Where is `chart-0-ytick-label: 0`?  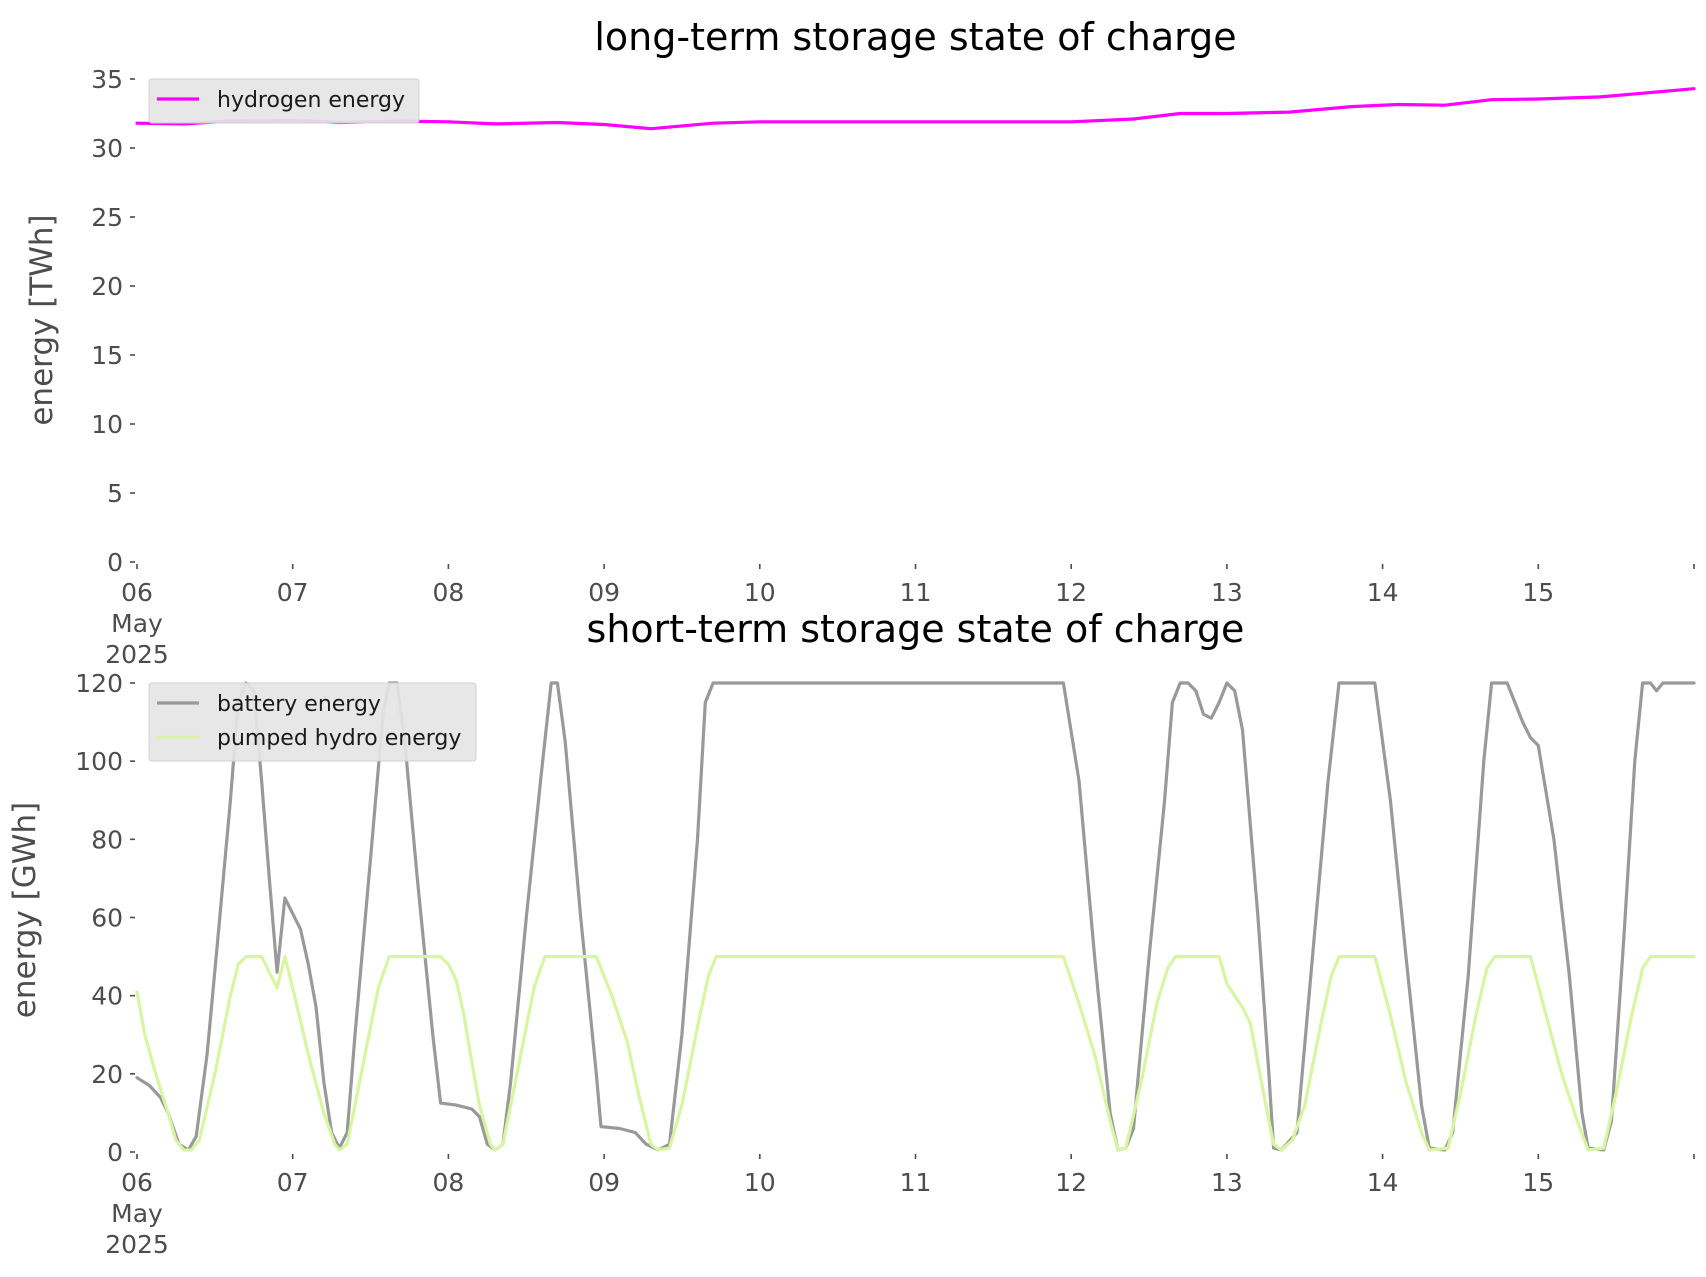
chart-0-ytick-label: 0 is located at coordinates (115, 562).